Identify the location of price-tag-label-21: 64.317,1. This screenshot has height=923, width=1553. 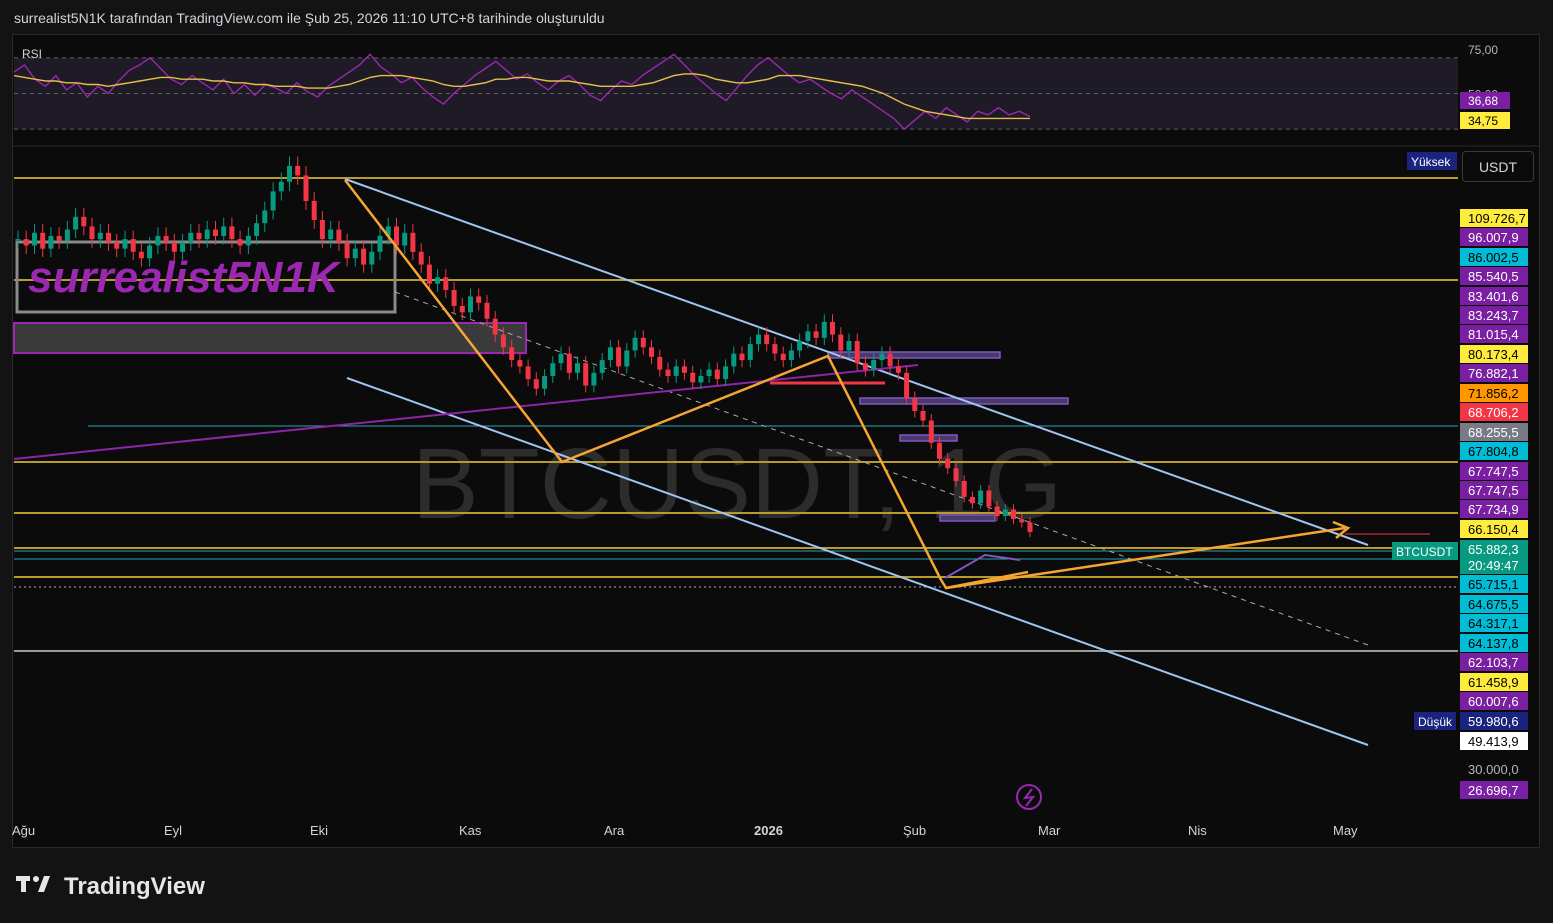
(1493, 623).